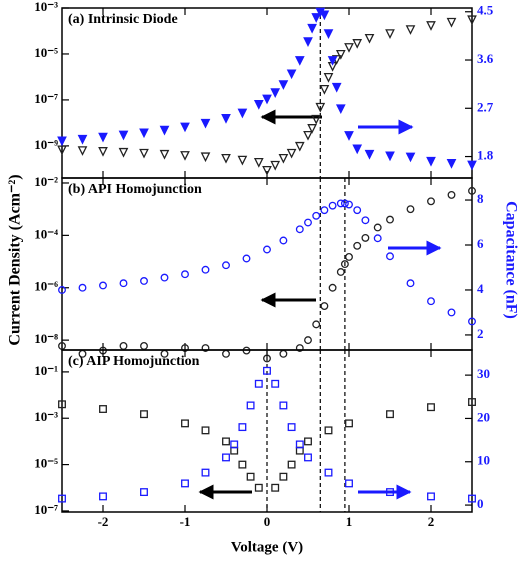 This screenshot has height=580, width=520. What do you see at coordinates (485, 155) in the screenshot?
I see `y2-tick-label: 1.8` at bounding box center [485, 155].